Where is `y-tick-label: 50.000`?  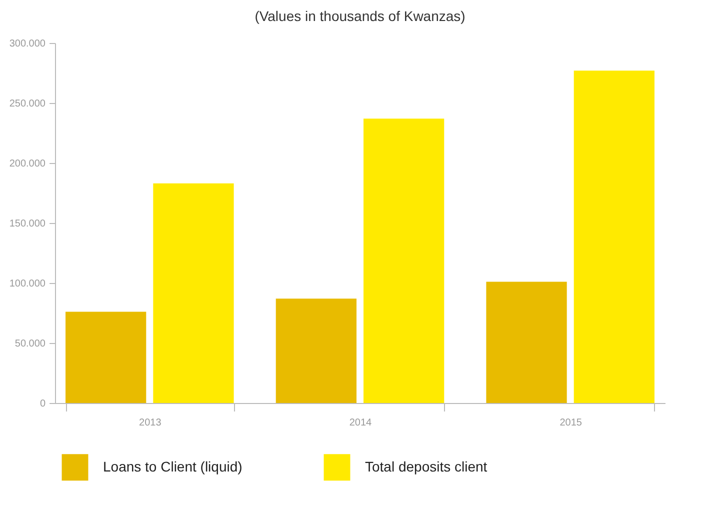 y-tick-label: 50.000 is located at coordinates (30, 344).